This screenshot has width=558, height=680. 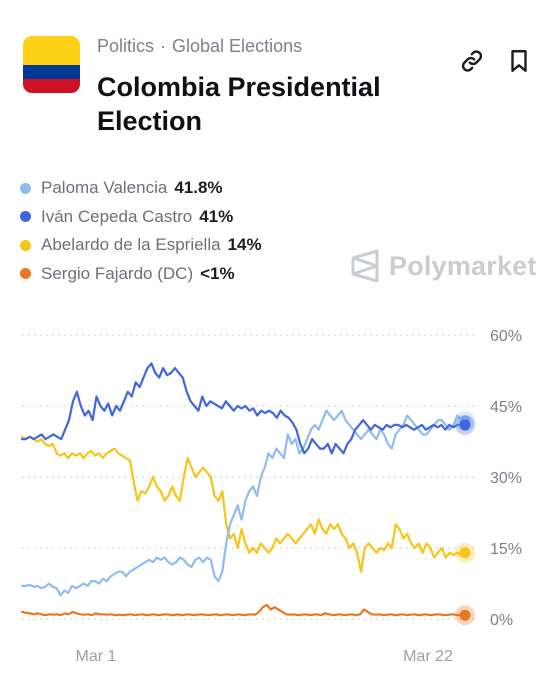 What do you see at coordinates (198, 188) in the screenshot?
I see `legend-value: 41.8%` at bounding box center [198, 188].